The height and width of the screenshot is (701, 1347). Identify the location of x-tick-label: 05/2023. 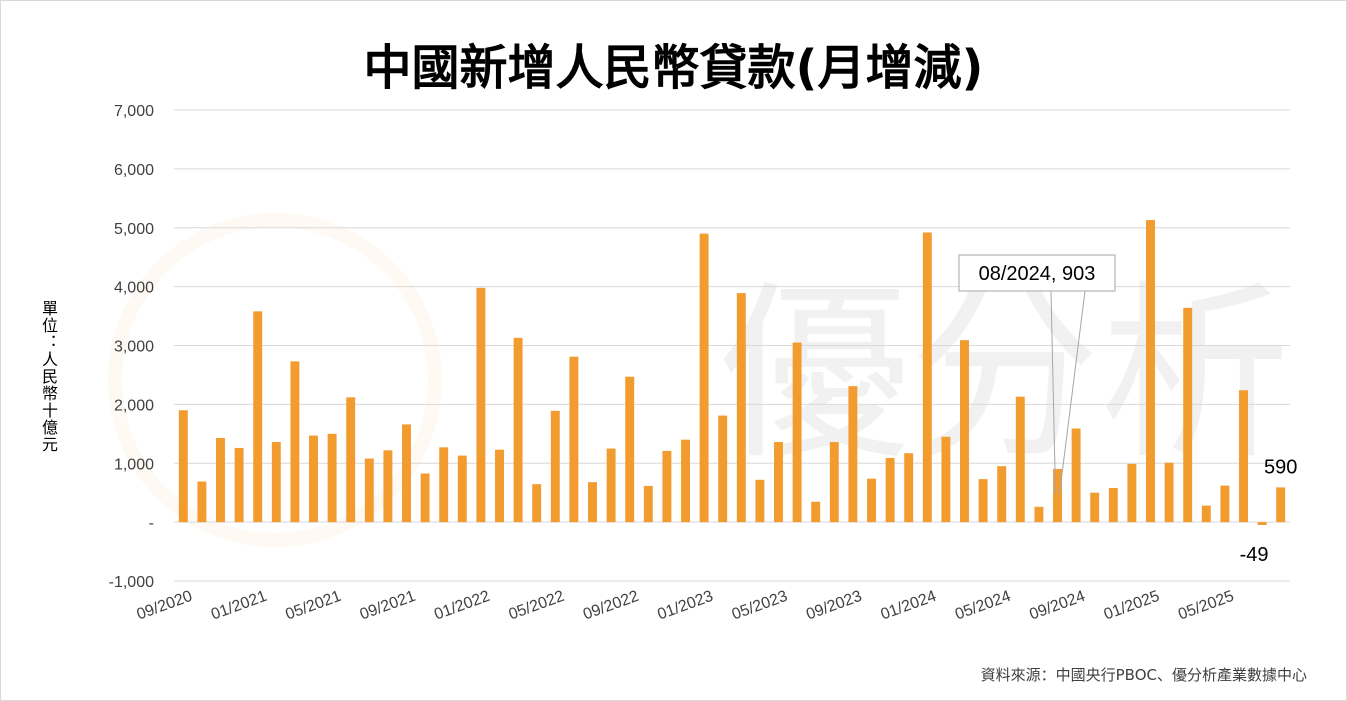
(760, 606).